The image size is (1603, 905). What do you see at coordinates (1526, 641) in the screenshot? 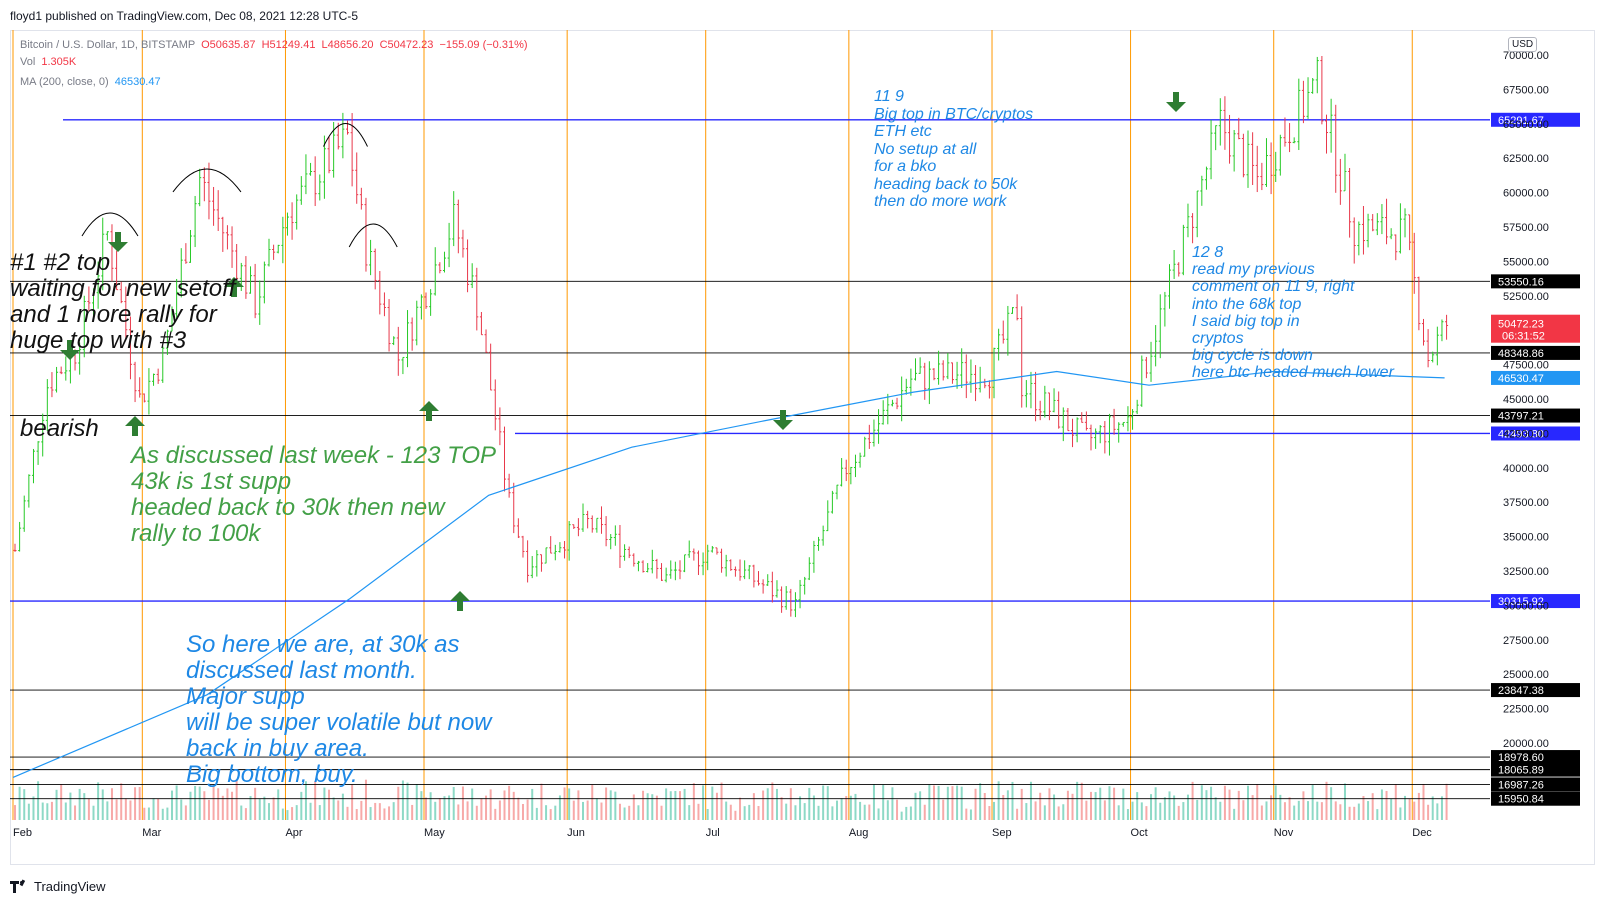
I see `y-axis-tick-label: 27500.00` at bounding box center [1526, 641].